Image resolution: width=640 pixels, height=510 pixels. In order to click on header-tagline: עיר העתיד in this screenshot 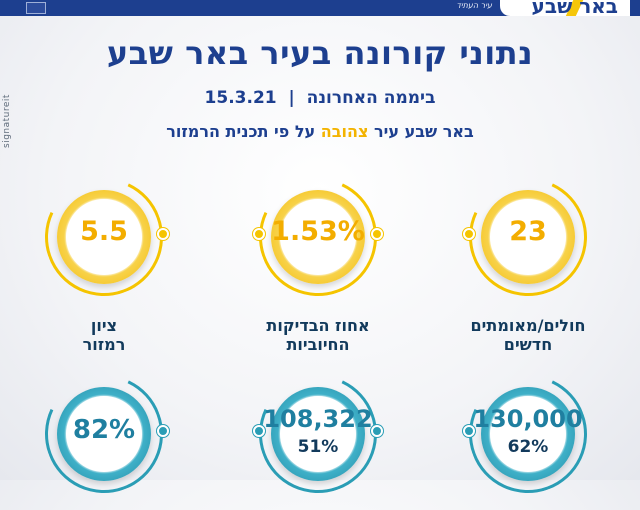, I will do `click(474, 5)`.